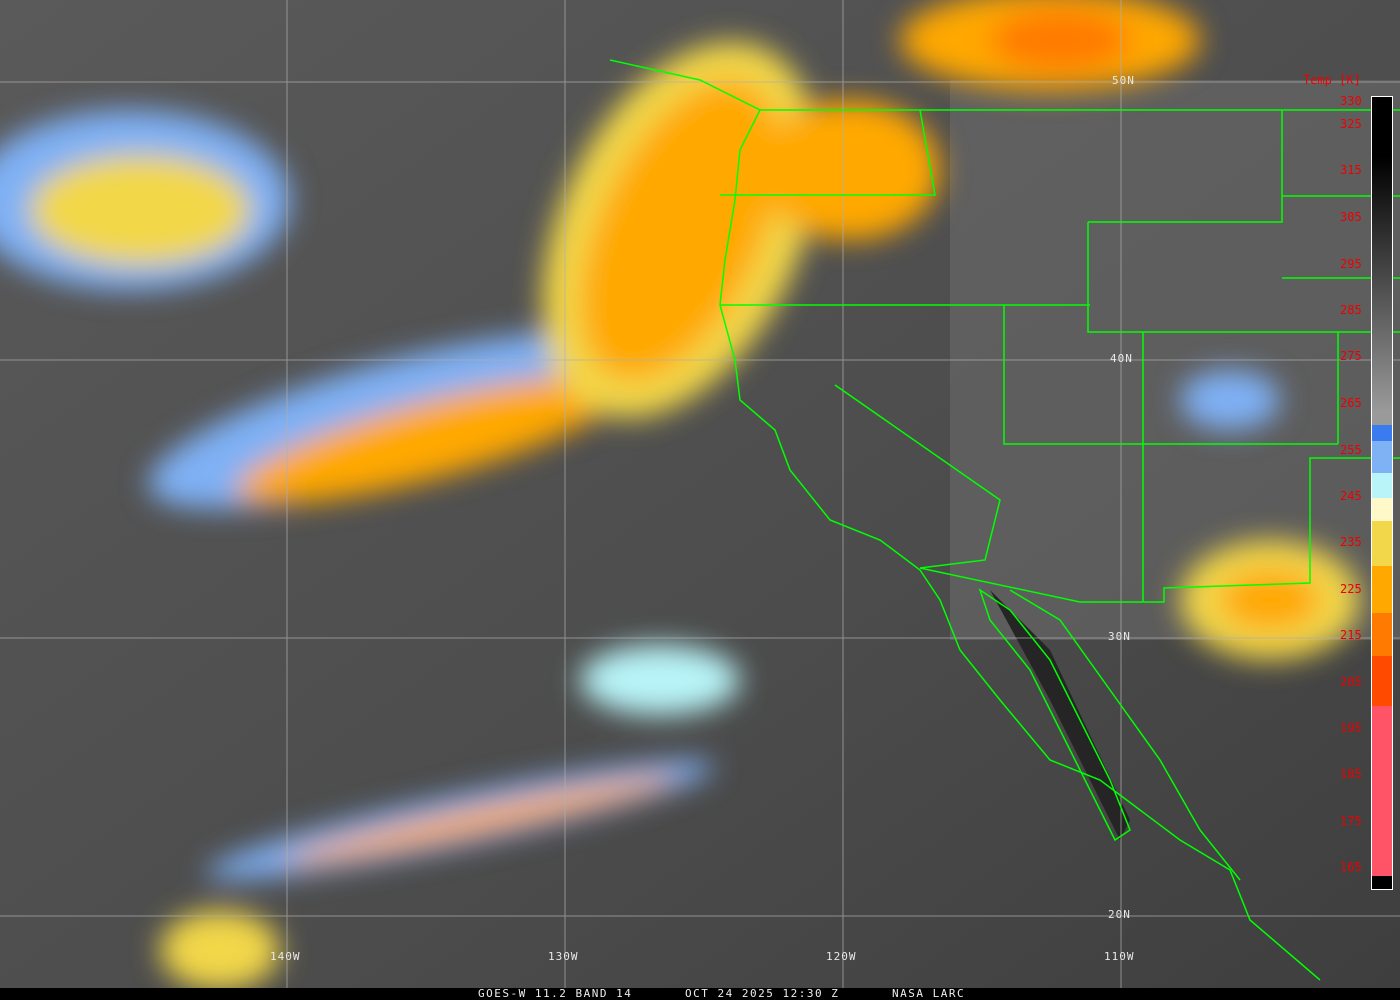 The height and width of the screenshot is (1000, 1400). Describe the element at coordinates (1351, 542) in the screenshot. I see `colorbar-tick-label: 235` at that location.